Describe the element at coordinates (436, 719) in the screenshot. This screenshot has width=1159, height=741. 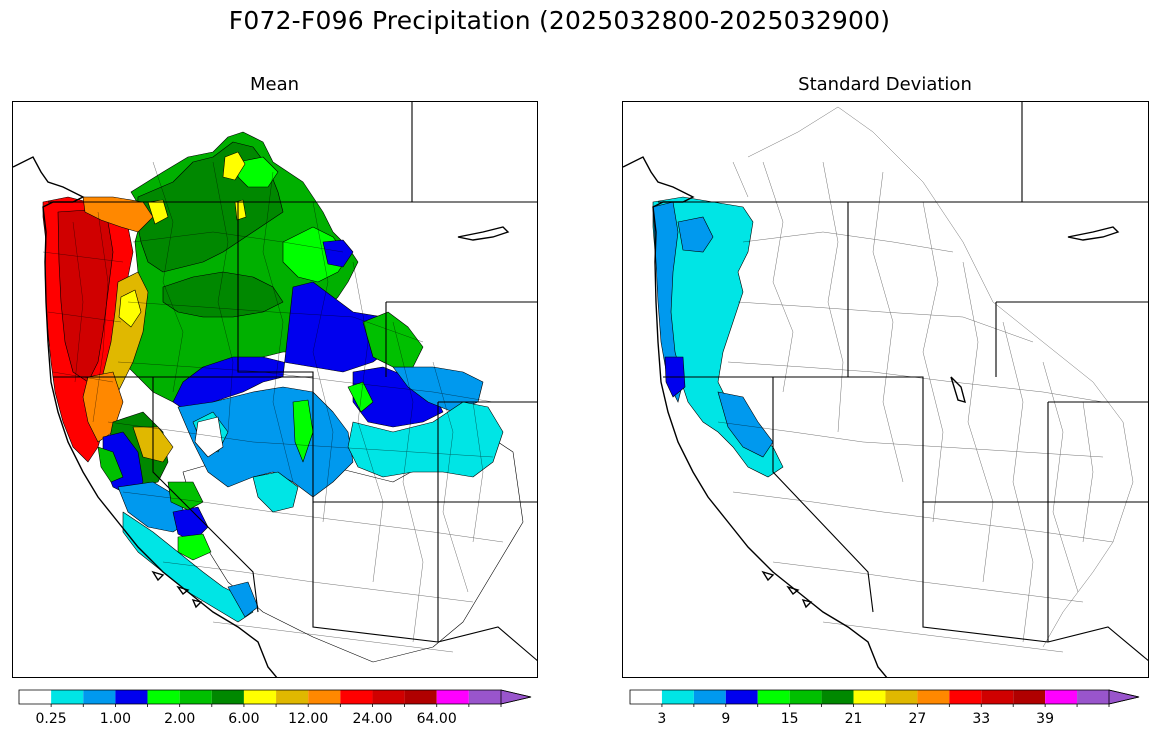
I see `mean-colorbar-tick-label: 64.00` at that location.